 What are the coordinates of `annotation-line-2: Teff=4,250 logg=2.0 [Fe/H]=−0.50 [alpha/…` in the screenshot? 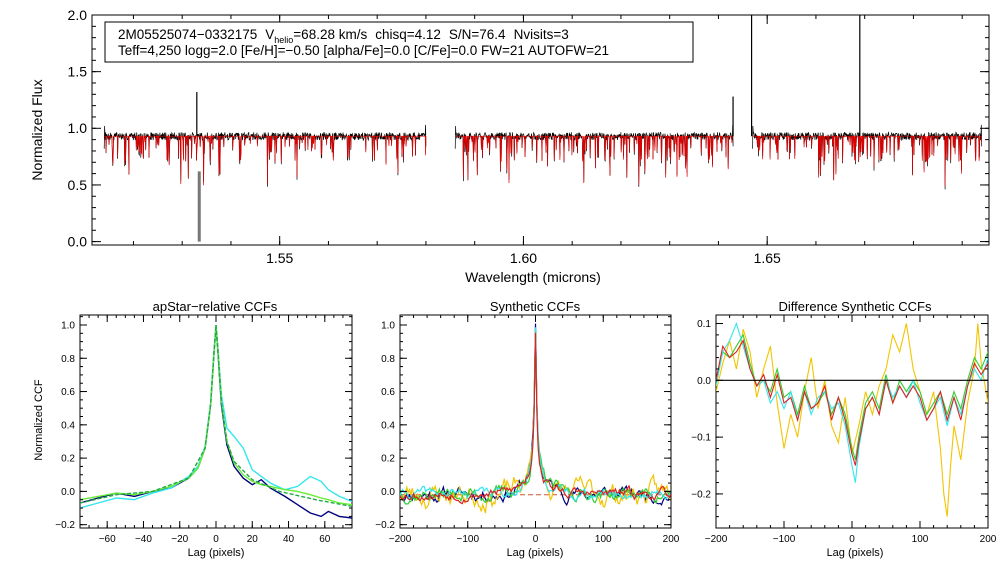 It's located at (363, 50).